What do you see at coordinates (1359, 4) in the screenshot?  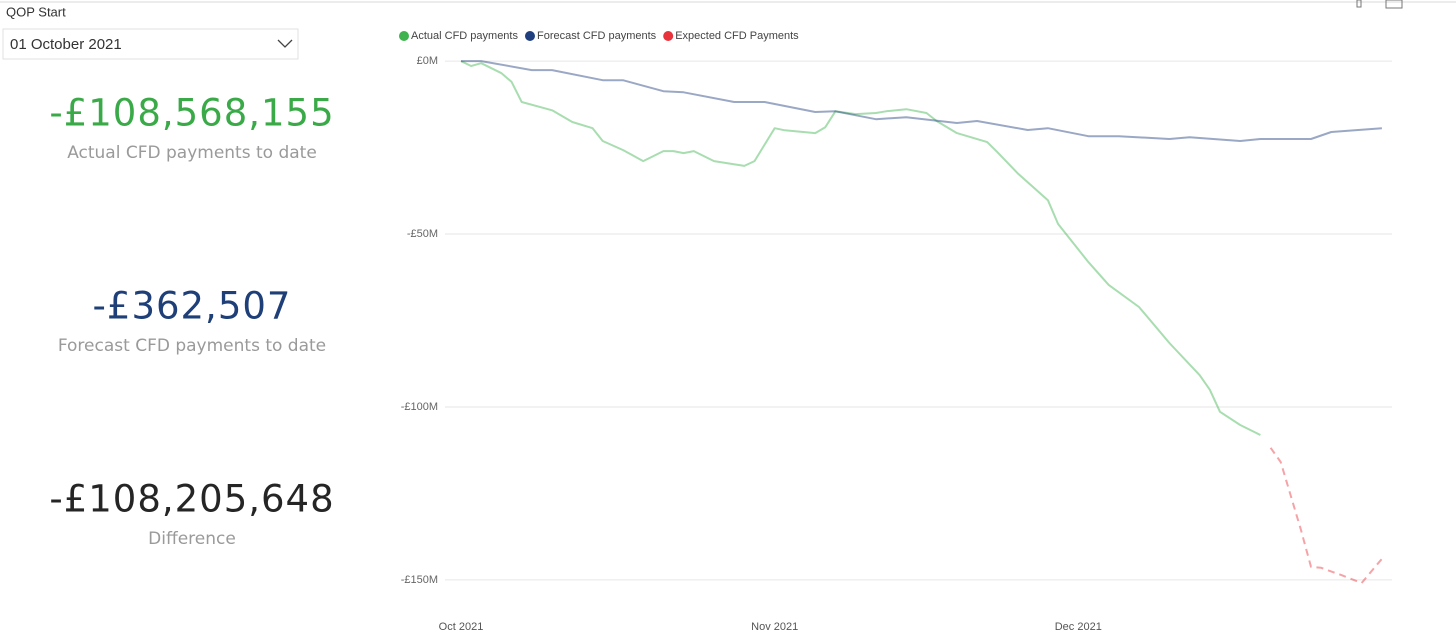 I see `focus-icon` at bounding box center [1359, 4].